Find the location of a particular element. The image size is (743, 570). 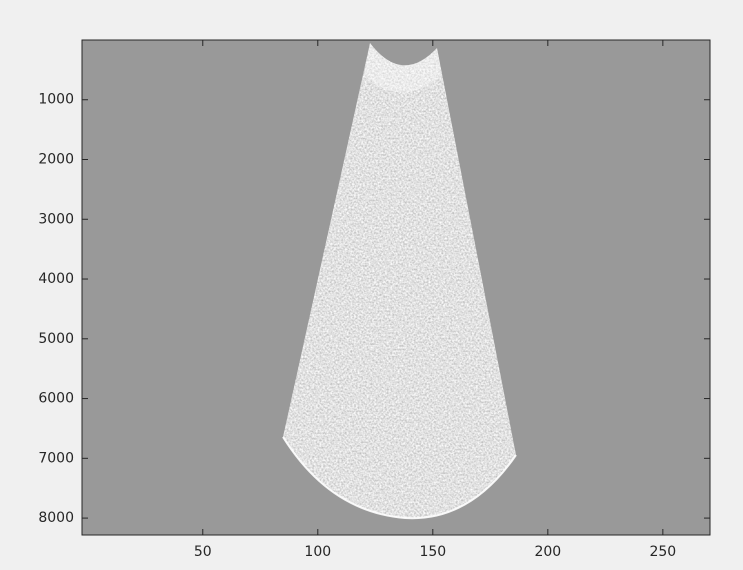

x-tick-label: 200 is located at coordinates (547, 552).